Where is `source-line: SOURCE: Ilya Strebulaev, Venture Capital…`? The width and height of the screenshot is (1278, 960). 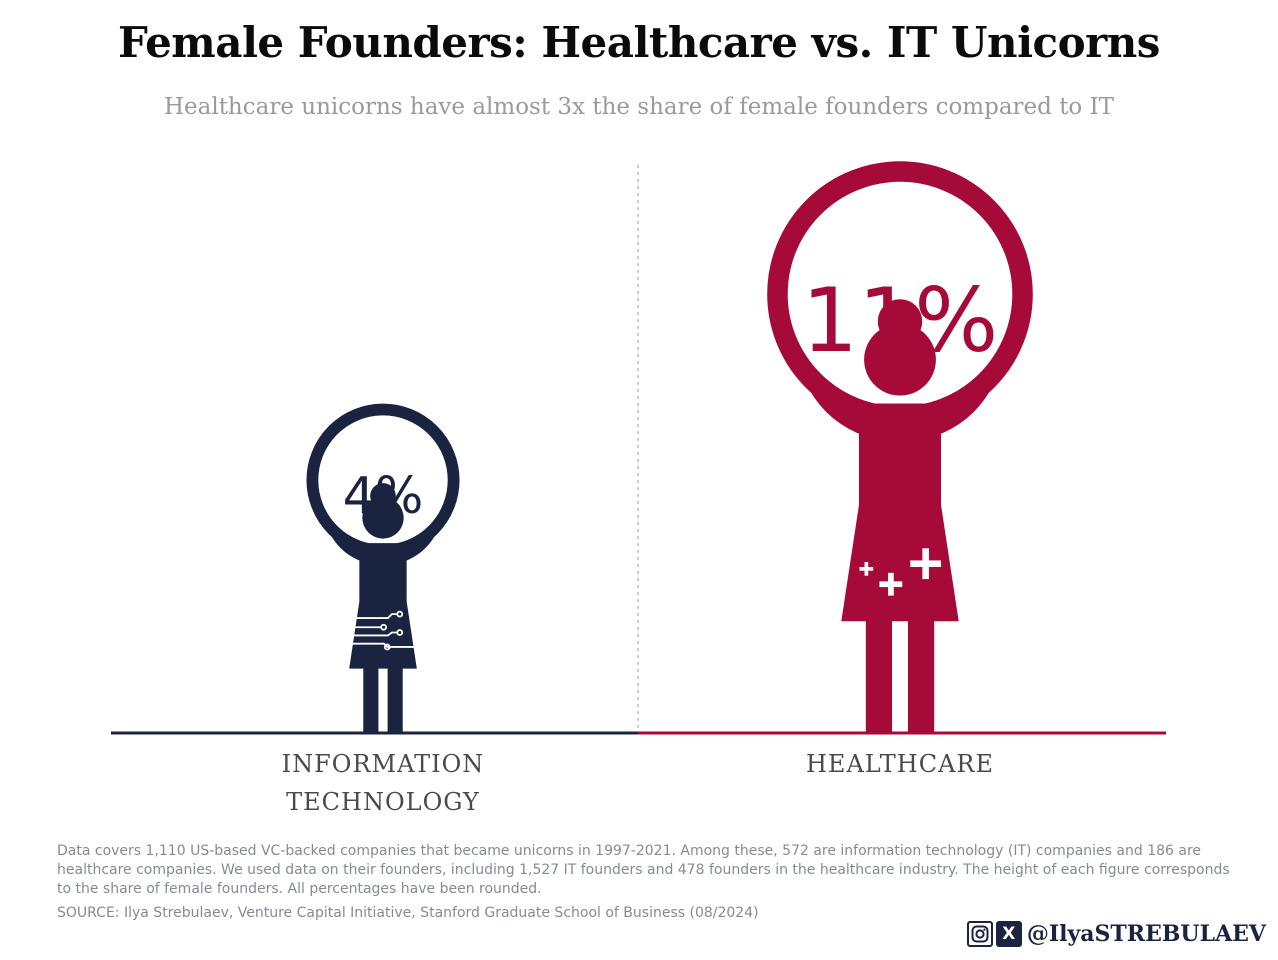 source-line: SOURCE: Ilya Strebulaev, Venture Capital… is located at coordinates (408, 913).